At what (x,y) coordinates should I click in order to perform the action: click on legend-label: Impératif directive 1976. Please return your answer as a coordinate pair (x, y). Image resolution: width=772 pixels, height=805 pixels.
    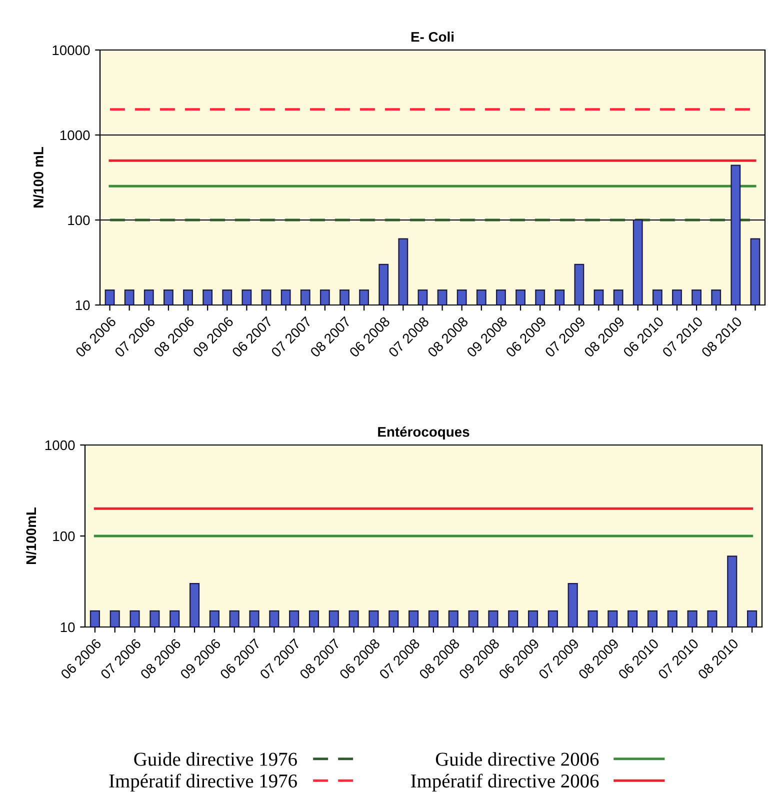
    Looking at the image, I should click on (203, 783).